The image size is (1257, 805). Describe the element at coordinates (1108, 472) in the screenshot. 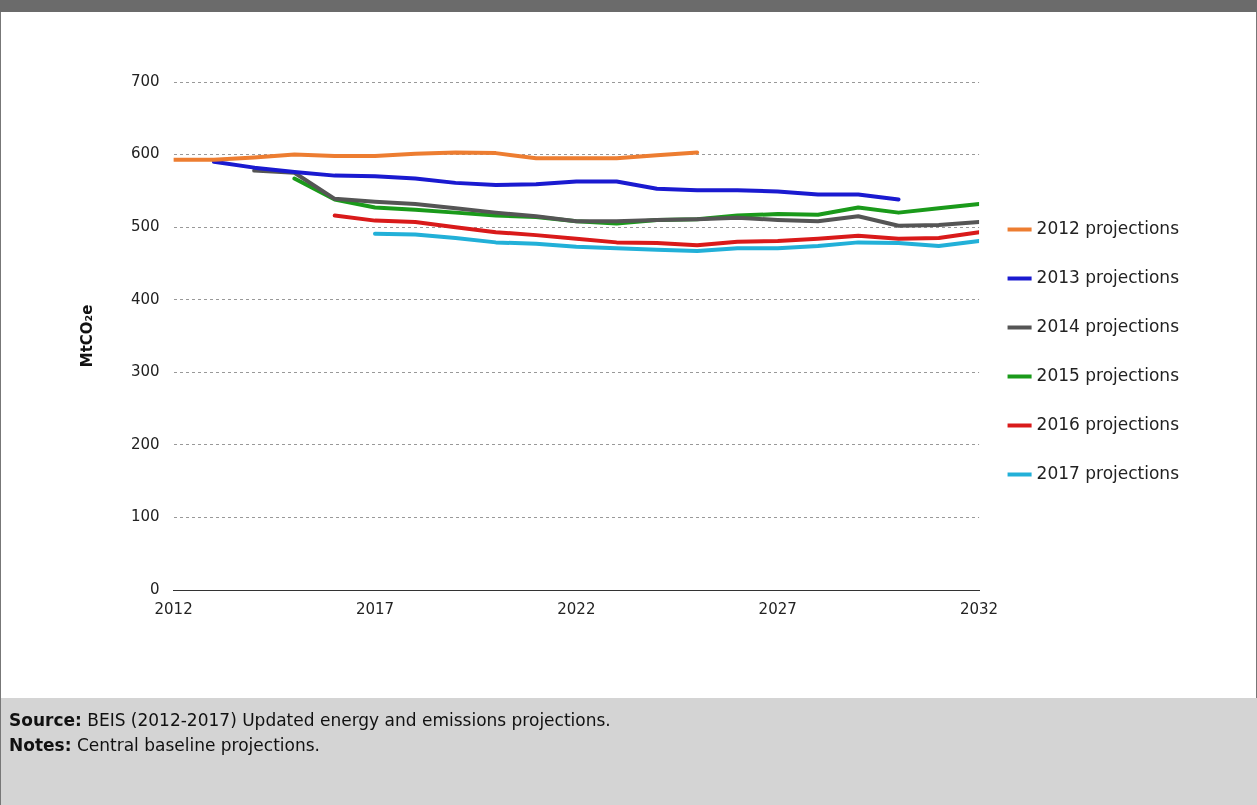

I see `legend-label: 2017 projections` at that location.